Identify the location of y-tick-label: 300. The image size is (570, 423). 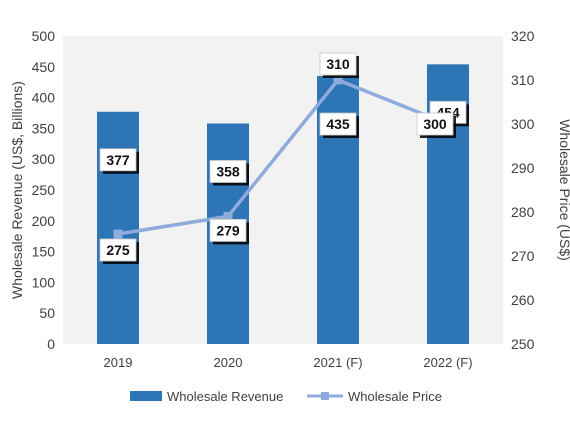
(44, 159).